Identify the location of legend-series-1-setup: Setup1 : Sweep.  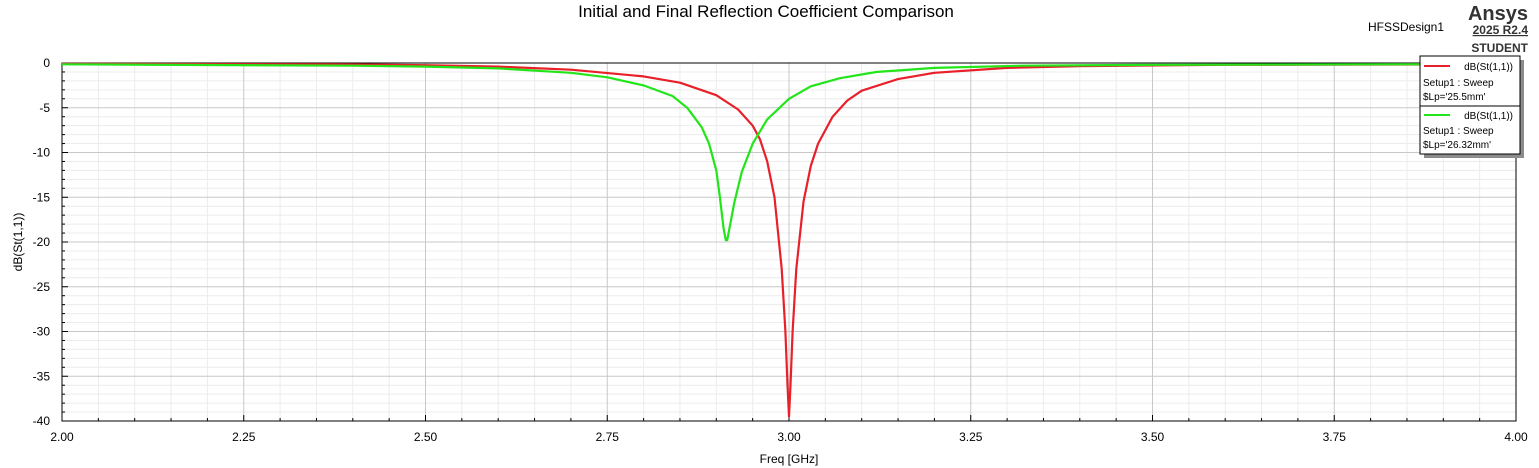
(1458, 83).